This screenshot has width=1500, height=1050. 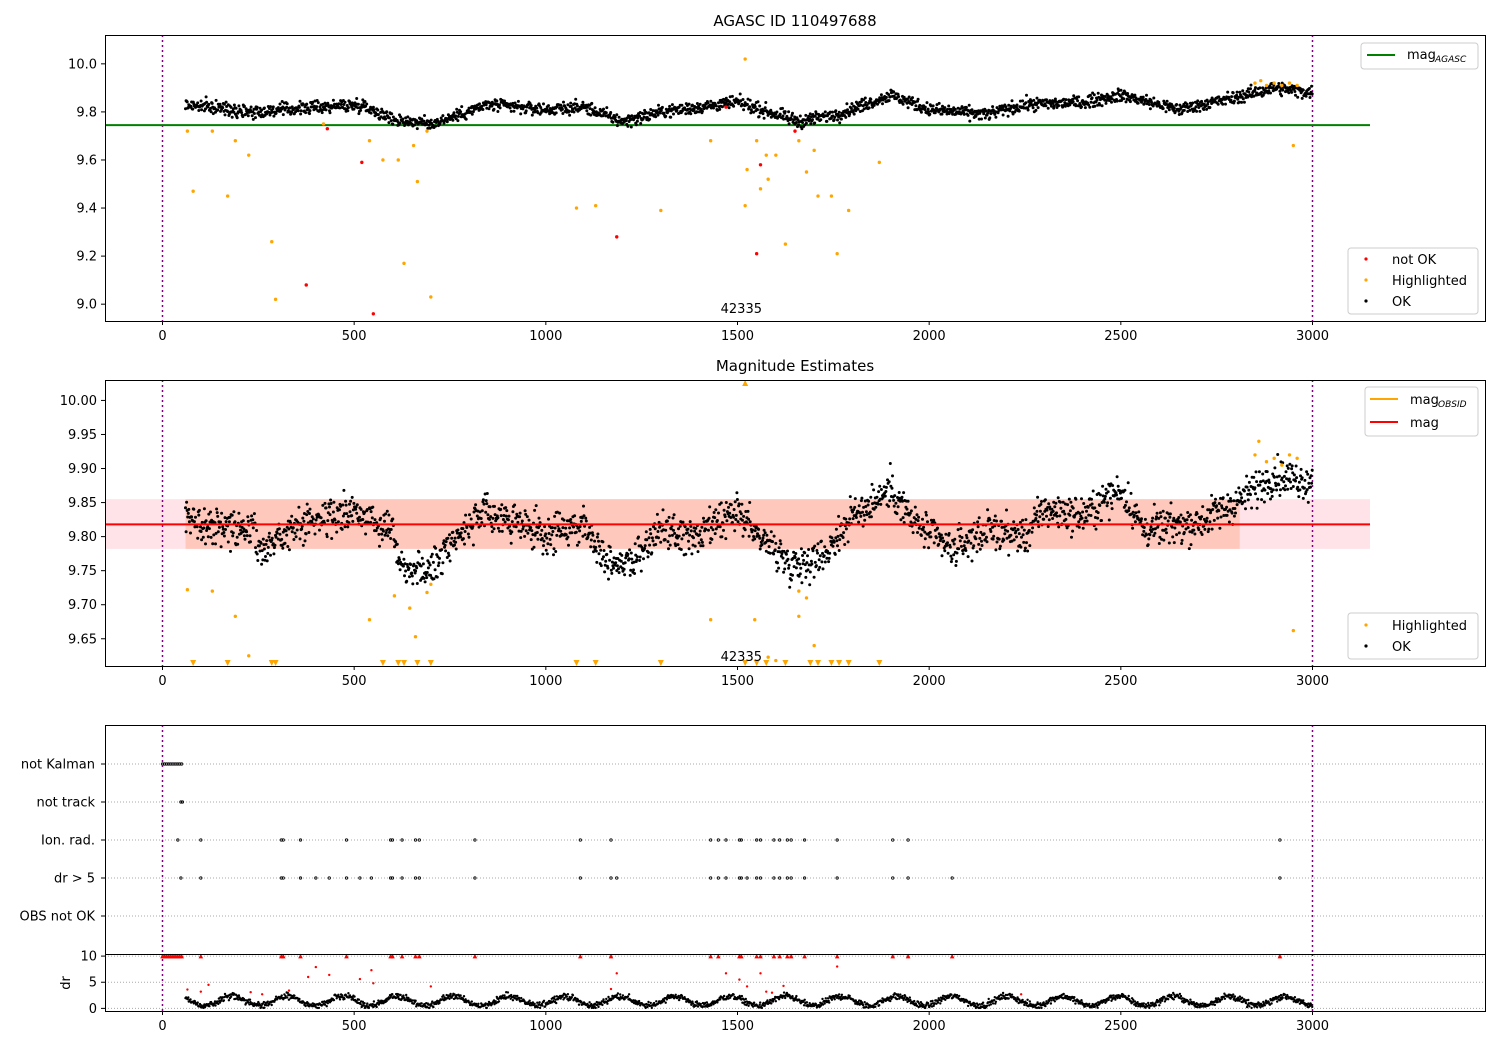 I want to click on not-ok-point, so click(x=760, y=165).